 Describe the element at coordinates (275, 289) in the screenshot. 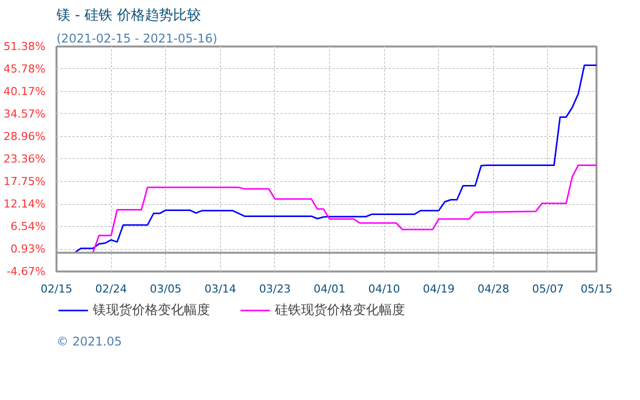

I see `x-tick-label: 03/23` at that location.